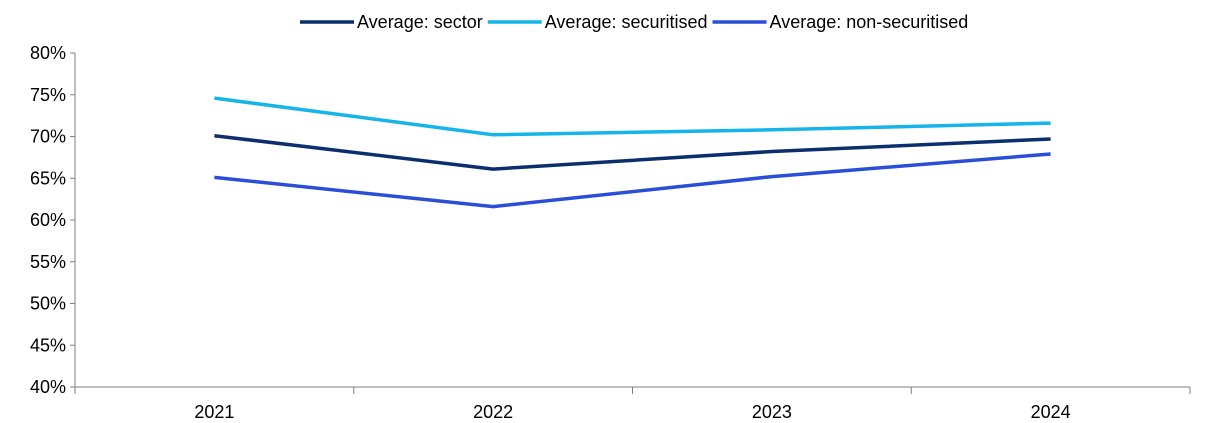 The width and height of the screenshot is (1208, 423). Describe the element at coordinates (48, 137) in the screenshot. I see `y-tick-label: 70%` at that location.